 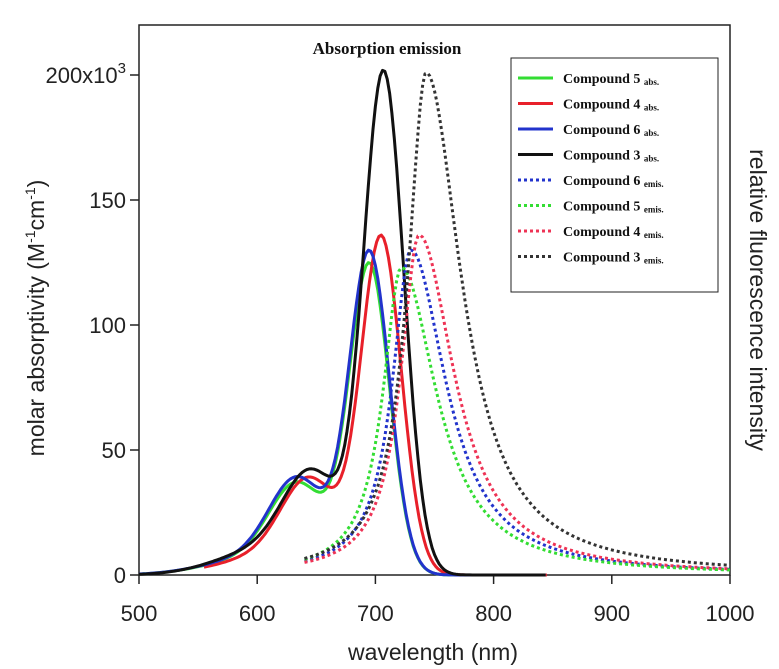 I want to click on y-axis-title-end: ), so click(x=36, y=184).